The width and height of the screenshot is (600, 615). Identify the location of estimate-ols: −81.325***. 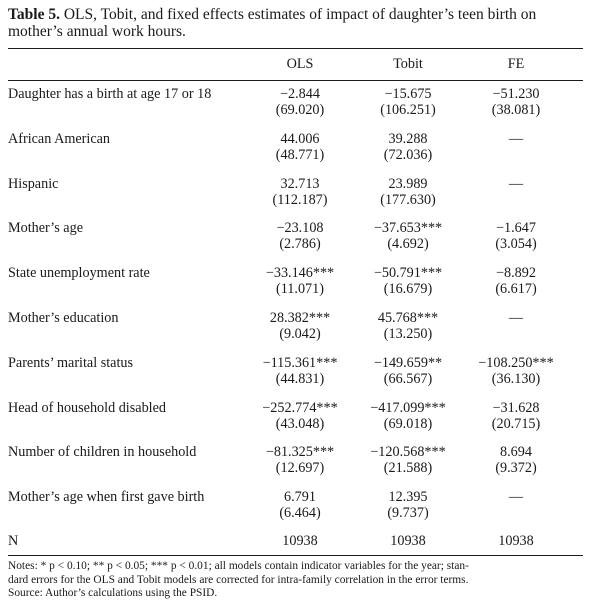
(300, 452).